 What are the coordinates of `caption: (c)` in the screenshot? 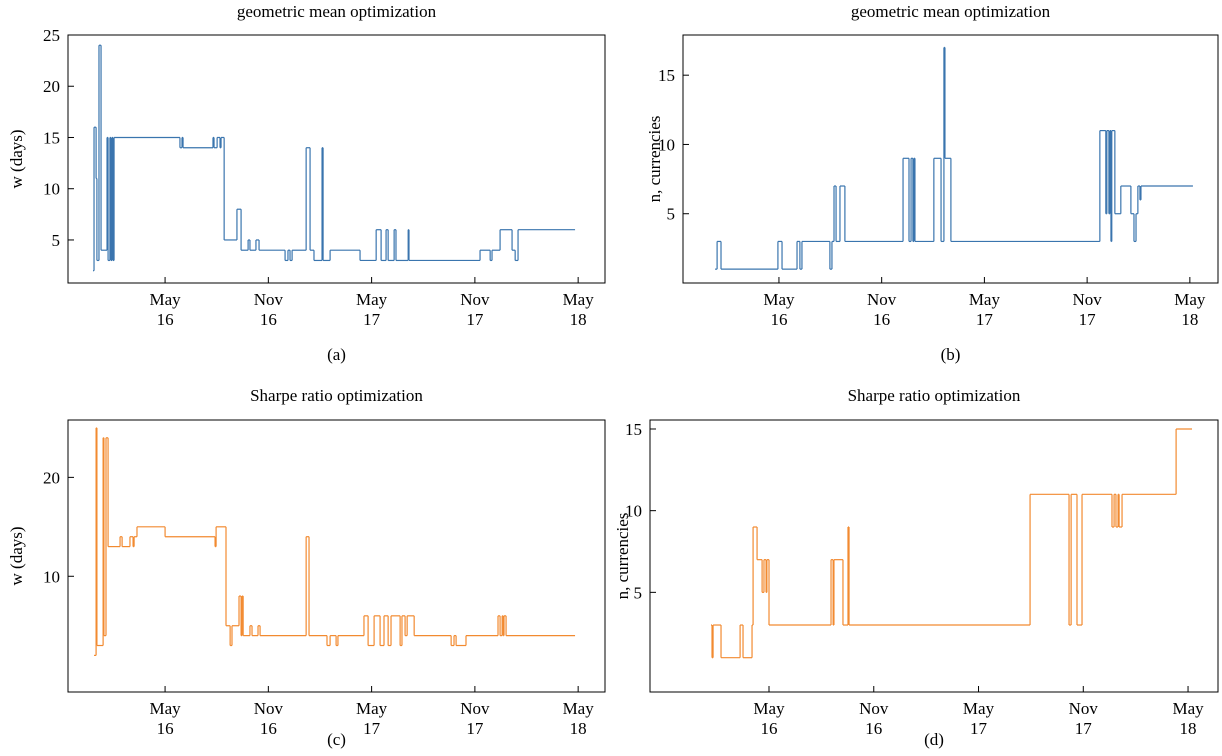 It's located at (336, 739).